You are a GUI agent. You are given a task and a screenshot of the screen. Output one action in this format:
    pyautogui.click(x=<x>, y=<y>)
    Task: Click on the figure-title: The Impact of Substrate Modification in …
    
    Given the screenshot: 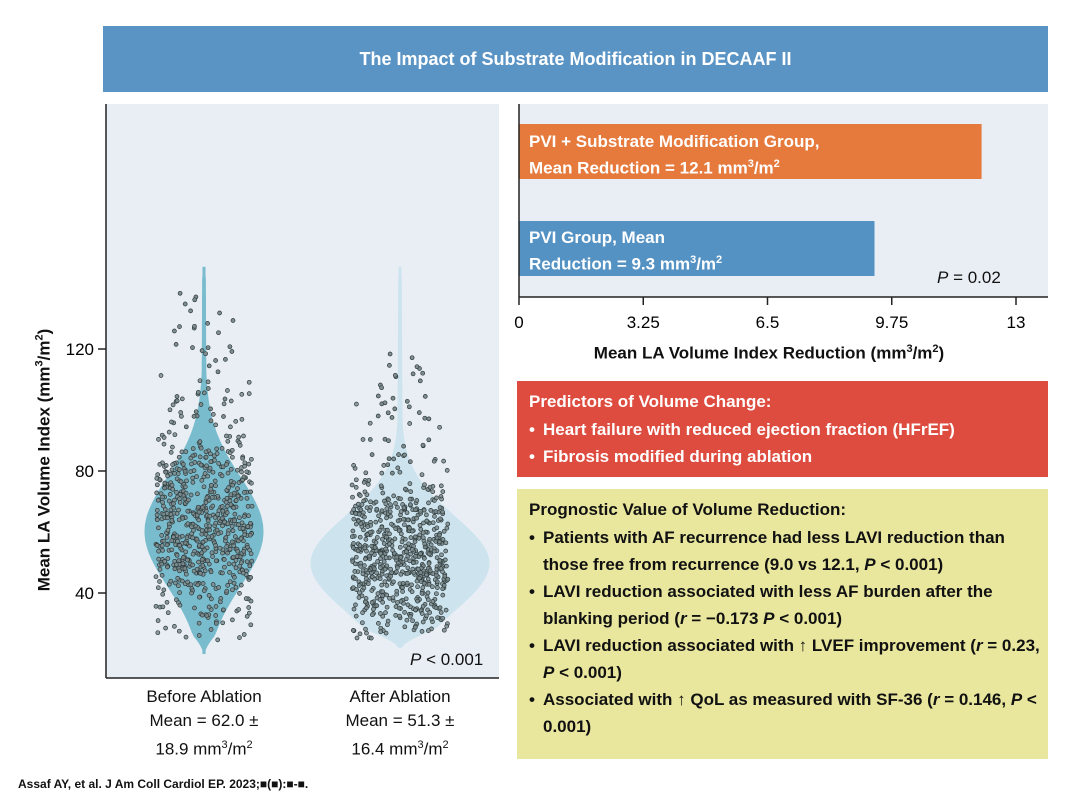 What is the action you would take?
    pyautogui.click(x=575, y=58)
    